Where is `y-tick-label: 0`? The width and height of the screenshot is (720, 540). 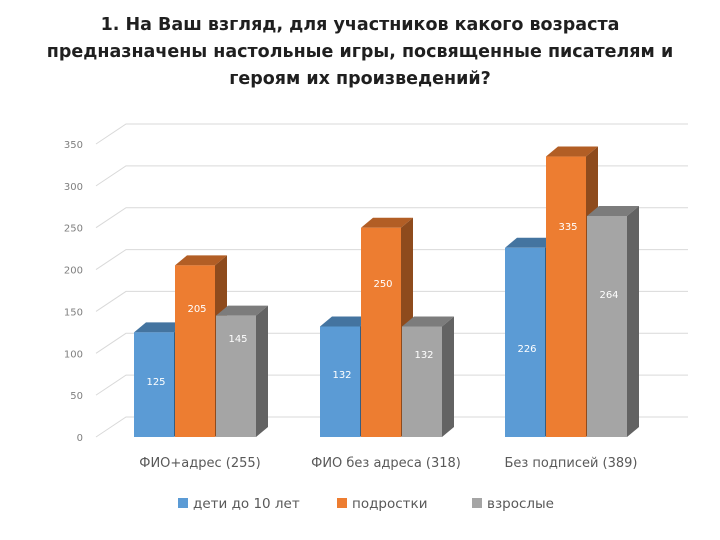
y-tick-label: 0 is located at coordinates (80, 438).